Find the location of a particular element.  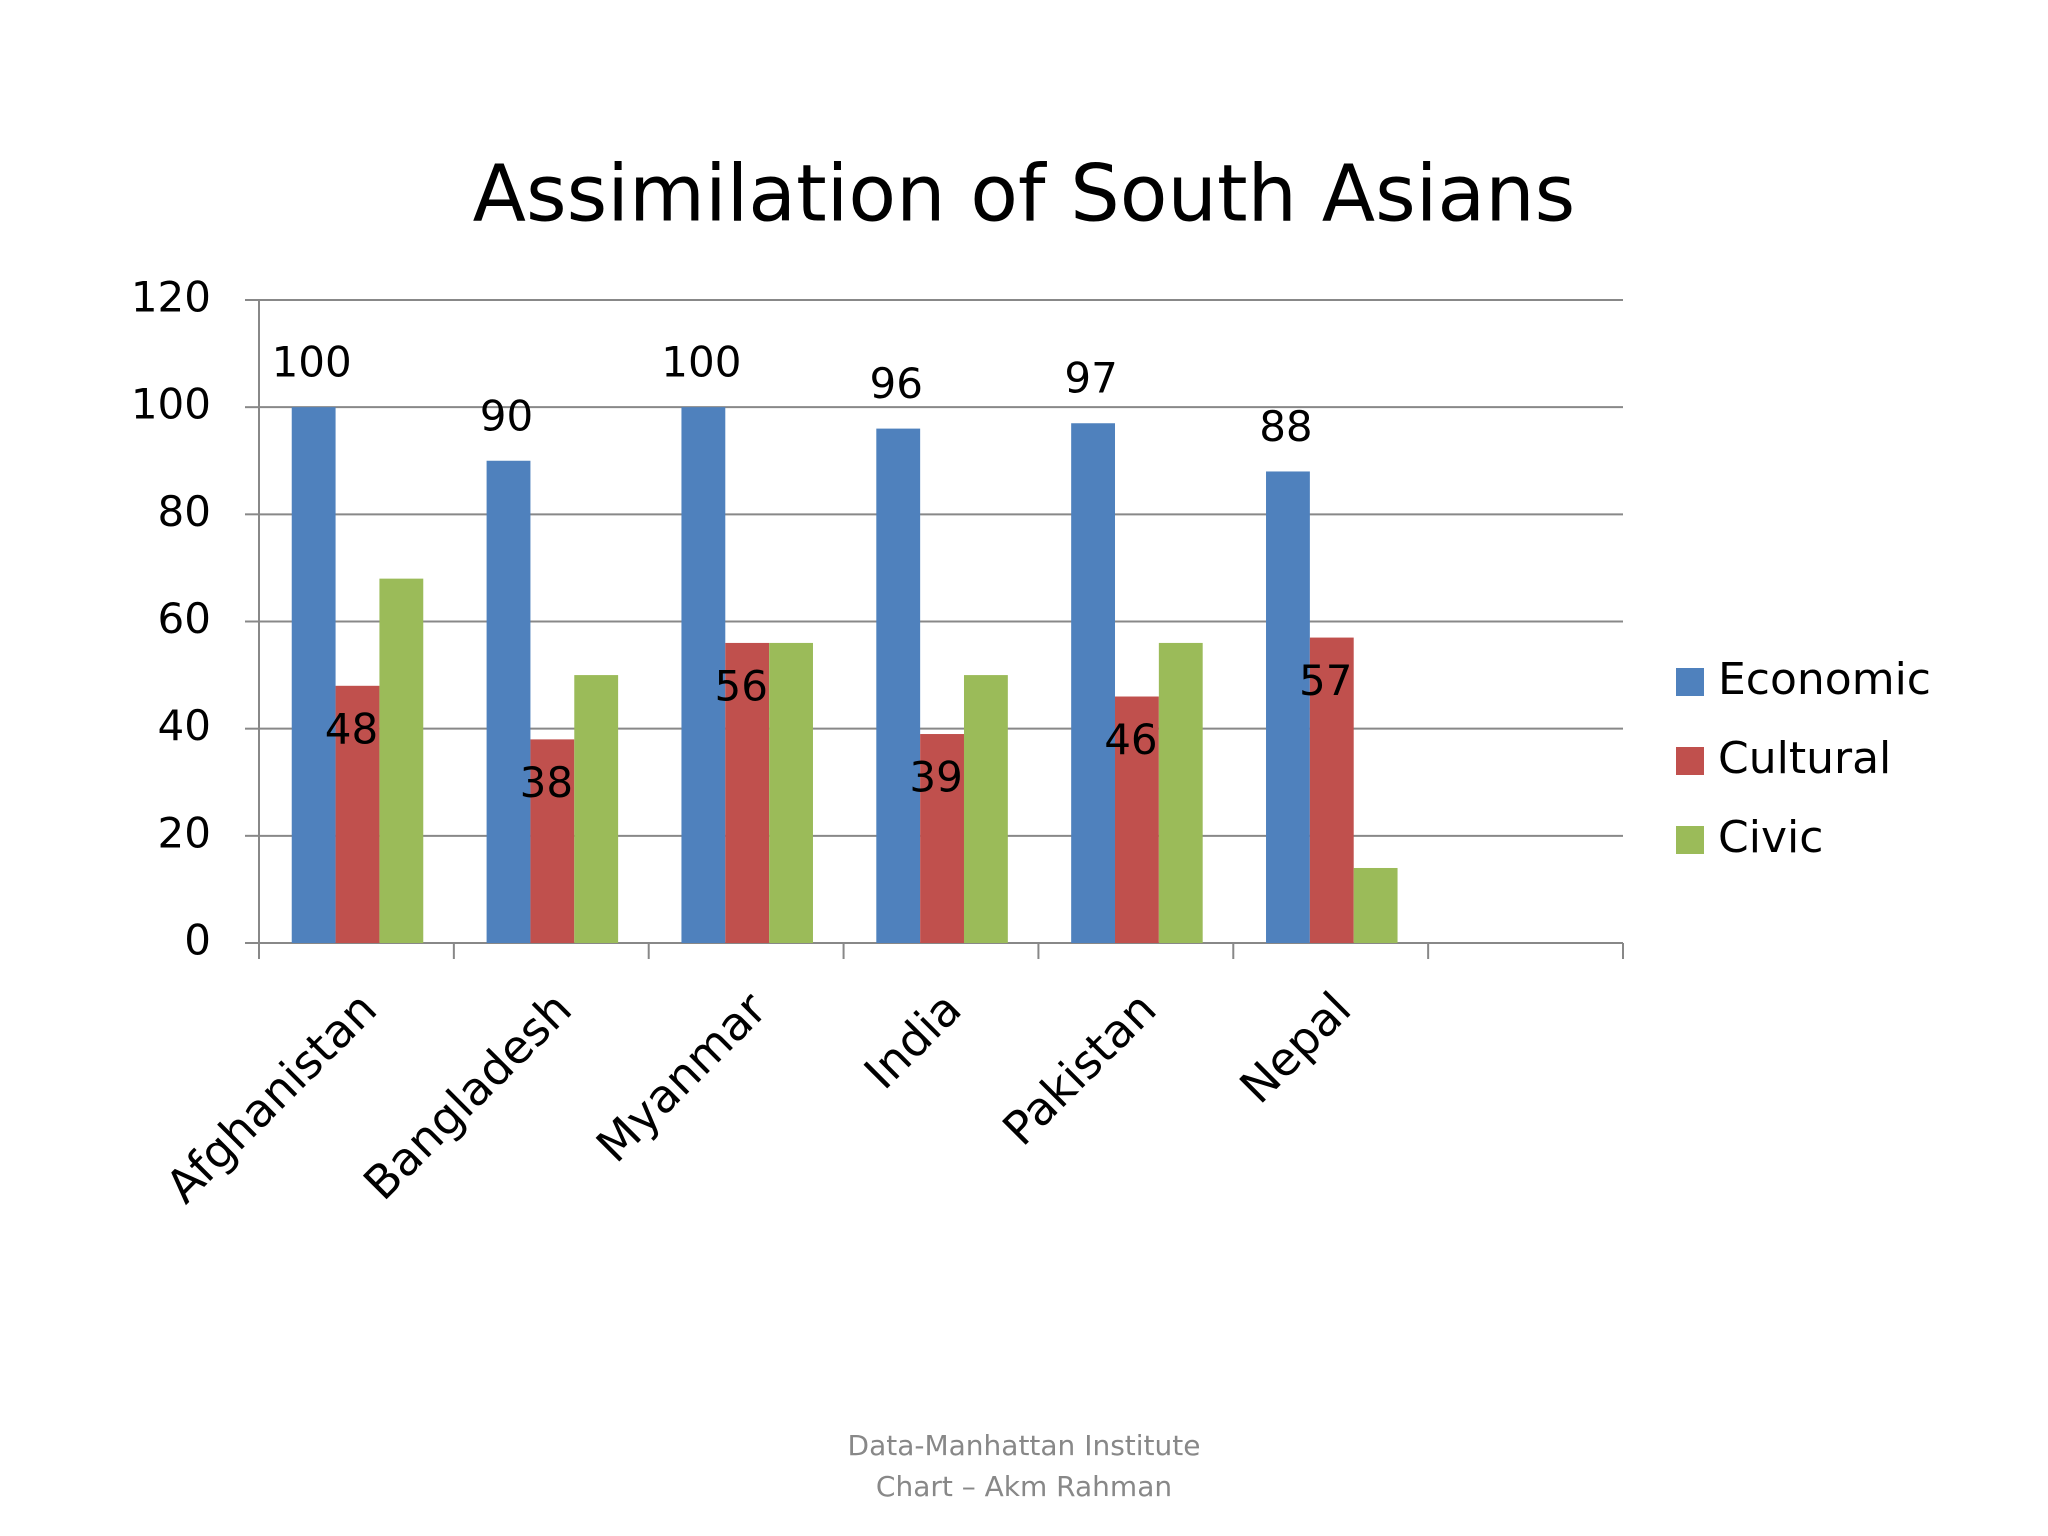

data-label: 96 is located at coordinates (896, 383).